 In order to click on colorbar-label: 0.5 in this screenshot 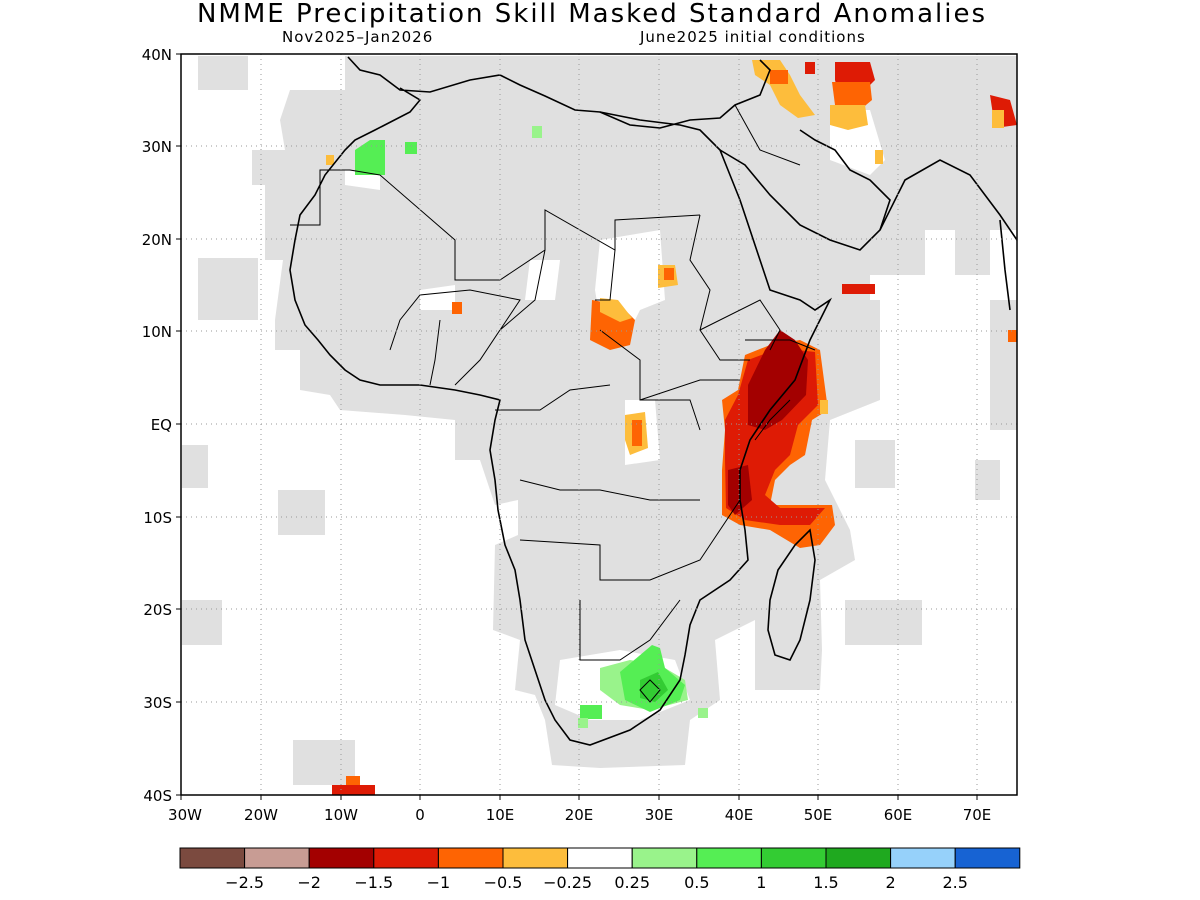, I will do `click(696, 882)`.